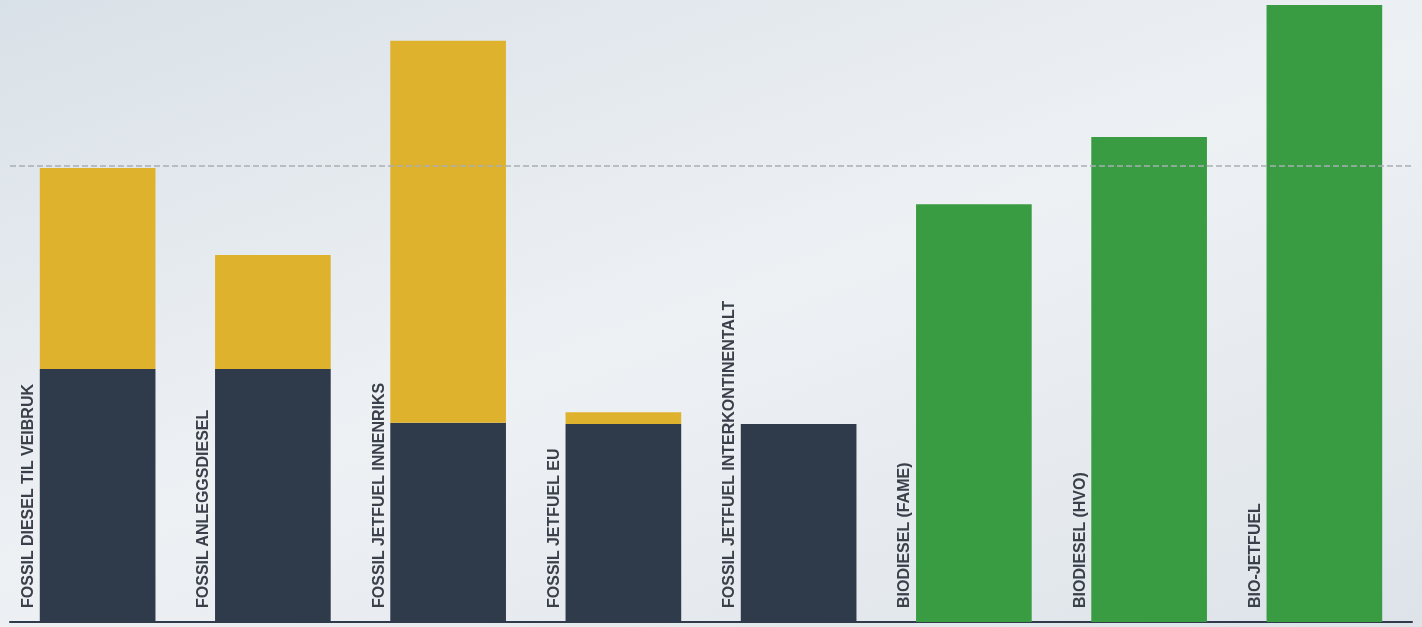  What do you see at coordinates (729, 454) in the screenshot?
I see `x-tick-label: FOSSIL JETFUEL INTERKONTINENTALT` at bounding box center [729, 454].